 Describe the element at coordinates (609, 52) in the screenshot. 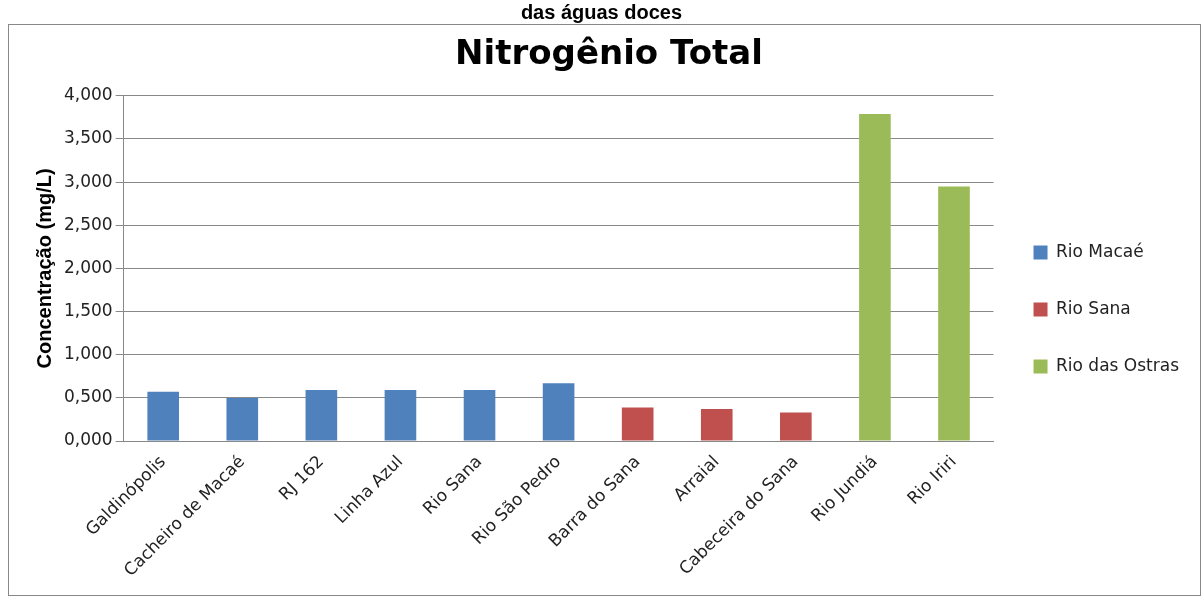

I see `chart-title: Nitrogênio Total` at that location.